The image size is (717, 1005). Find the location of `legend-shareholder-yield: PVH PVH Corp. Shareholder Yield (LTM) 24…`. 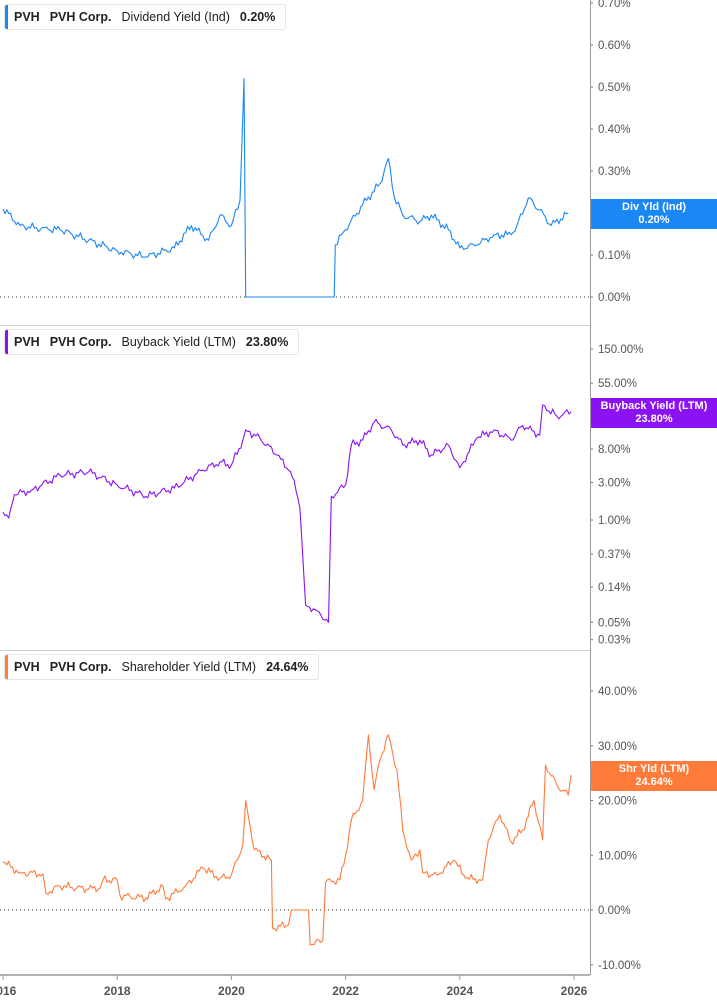

legend-shareholder-yield: PVH PVH Corp. Shareholder Yield (LTM) 24… is located at coordinates (162, 667).